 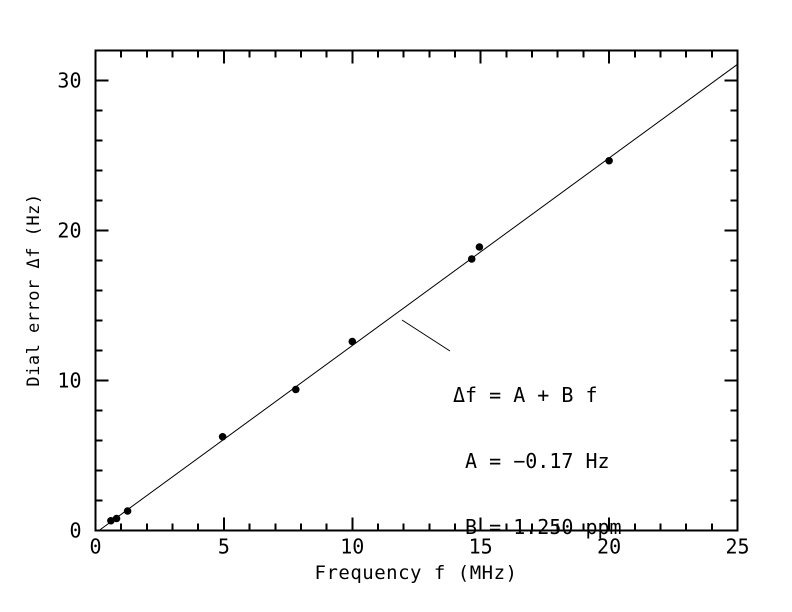 What do you see at coordinates (426, 335) in the screenshot?
I see `annotation-leader-line` at bounding box center [426, 335].